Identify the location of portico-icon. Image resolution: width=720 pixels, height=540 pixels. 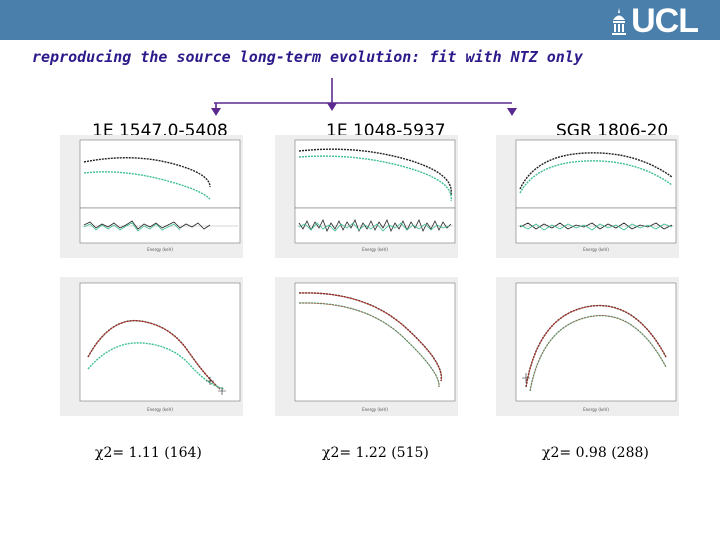
(619, 21).